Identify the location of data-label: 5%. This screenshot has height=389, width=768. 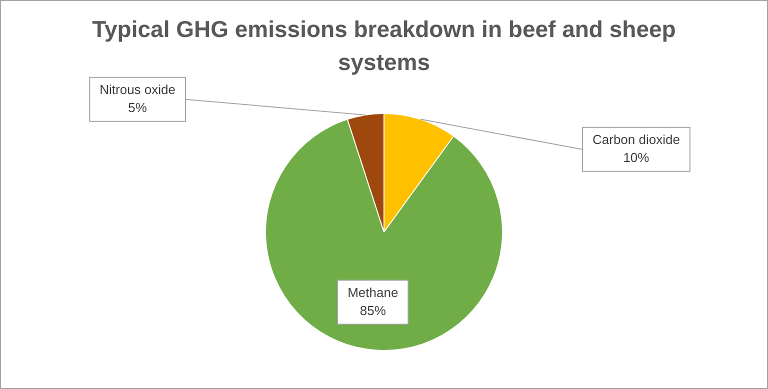
(138, 108).